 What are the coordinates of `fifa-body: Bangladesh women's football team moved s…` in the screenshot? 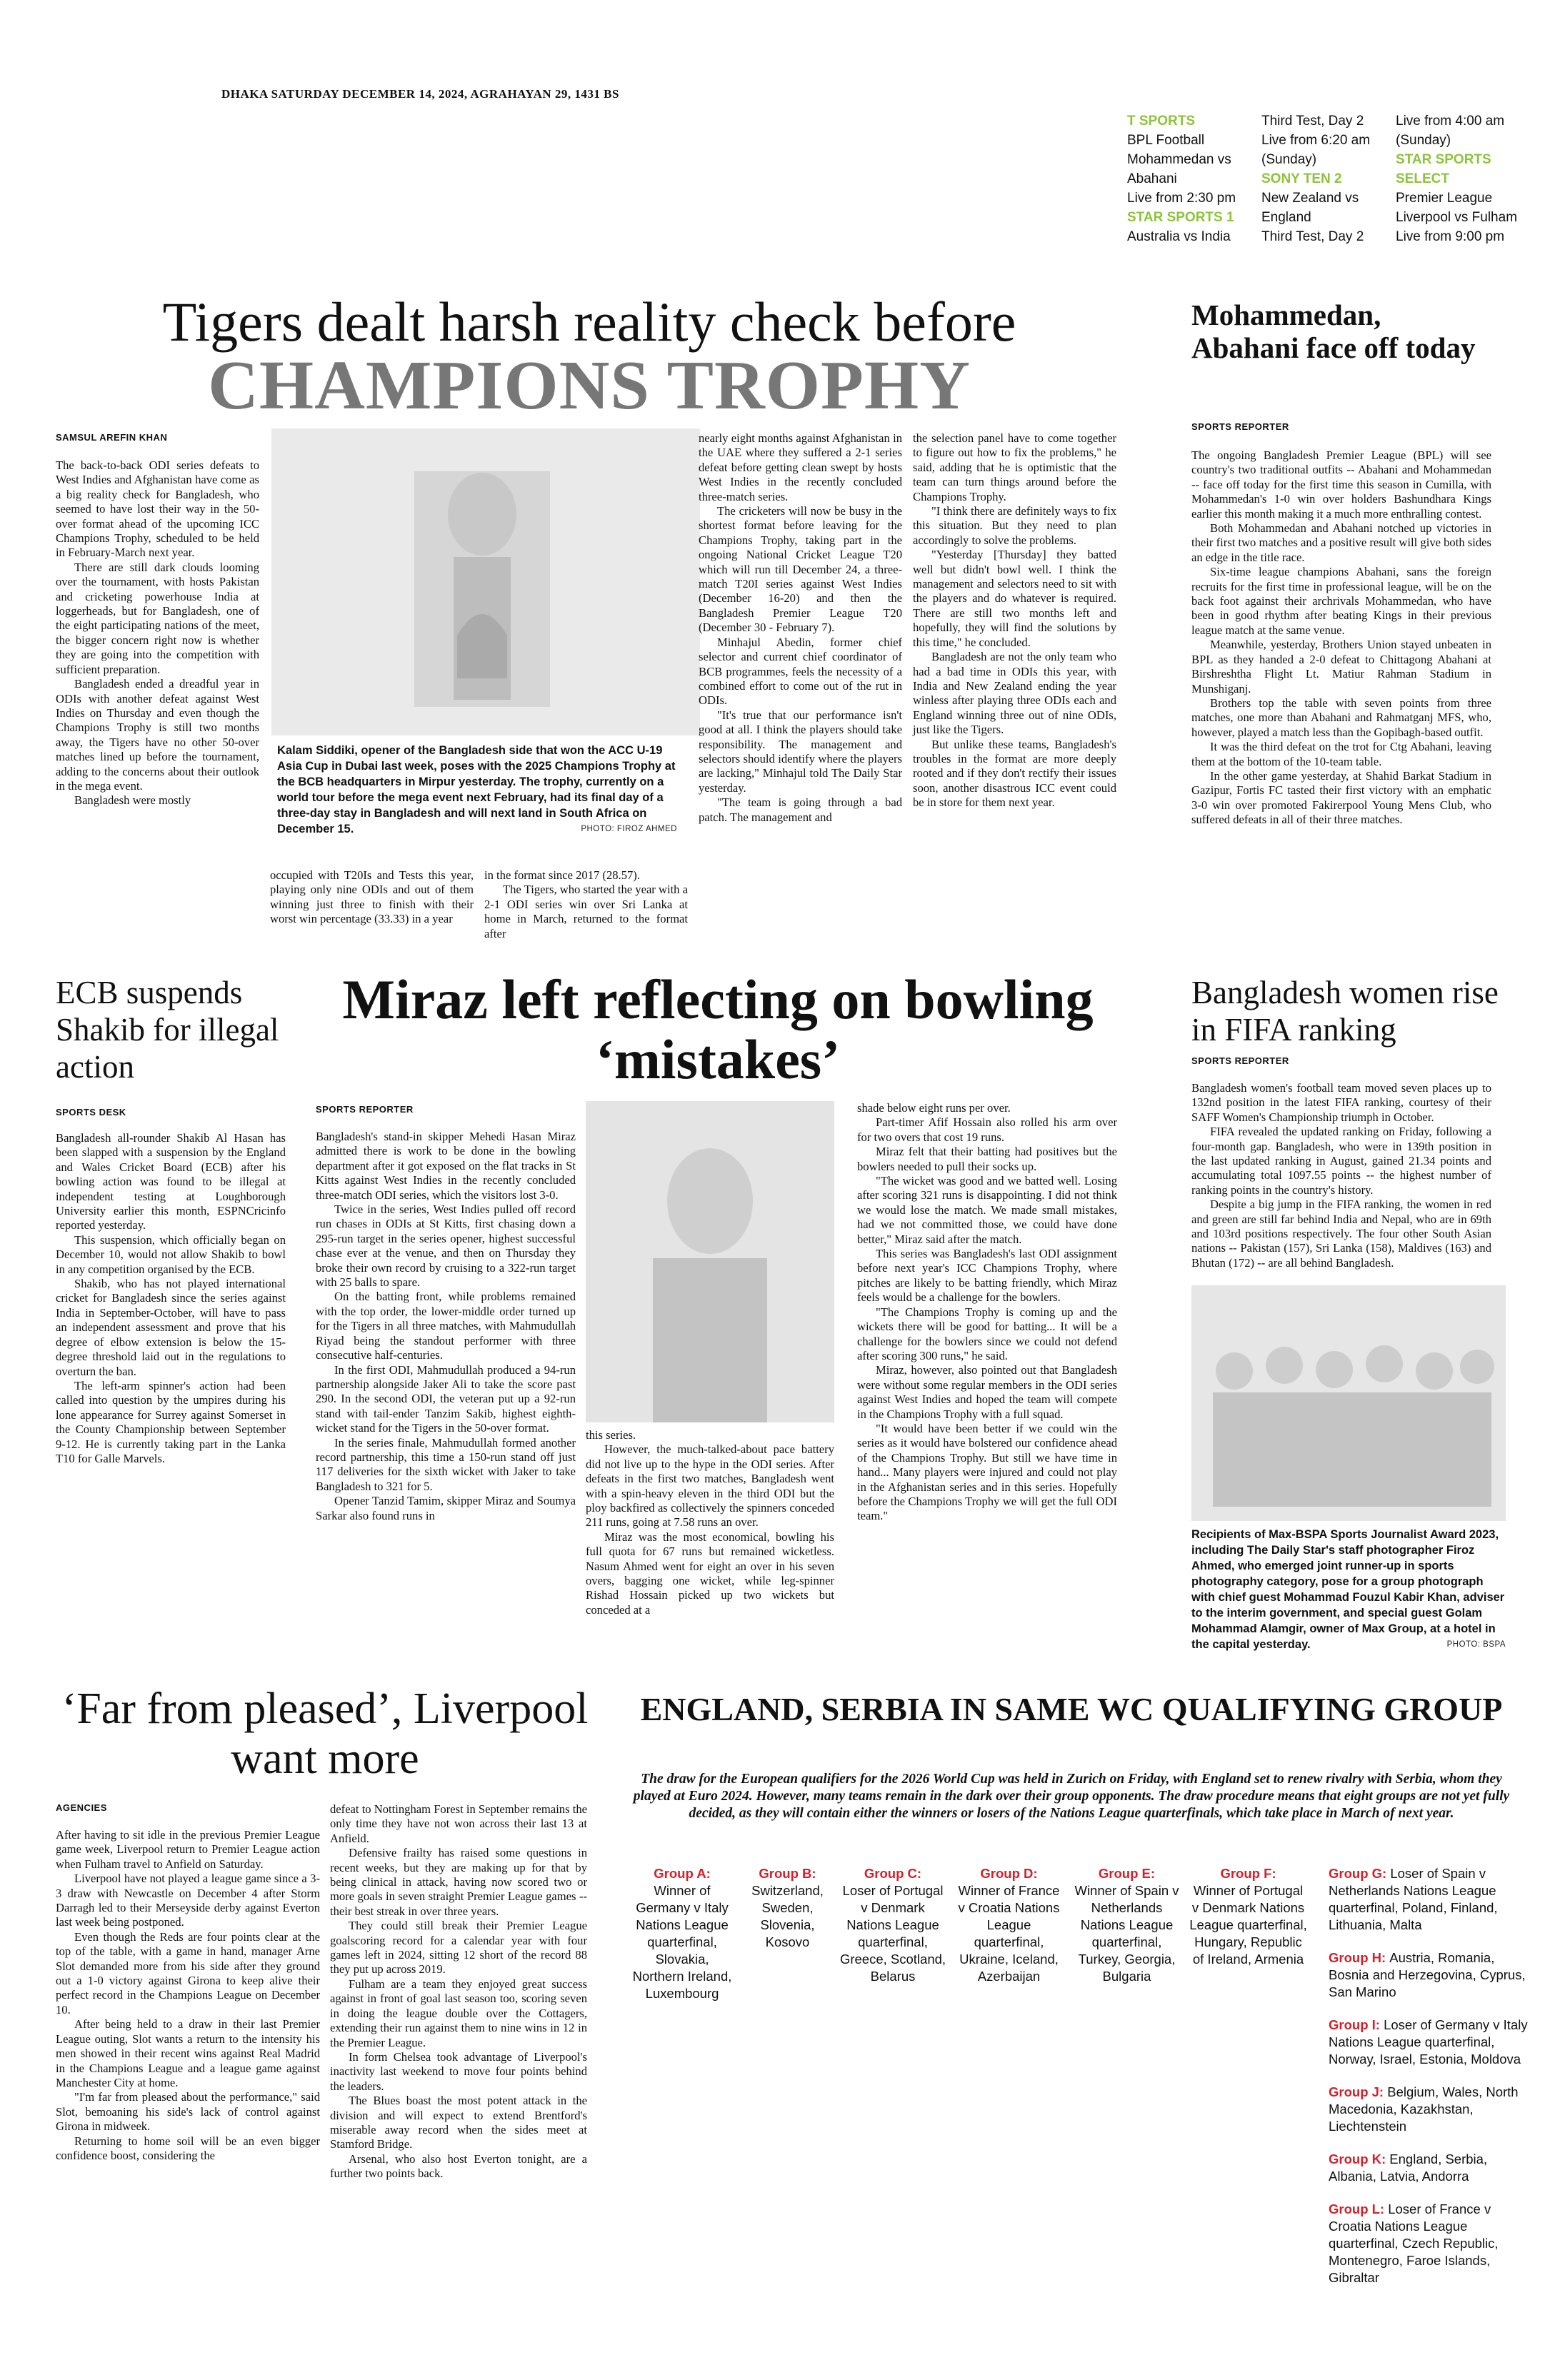 It's located at (1341, 1175).